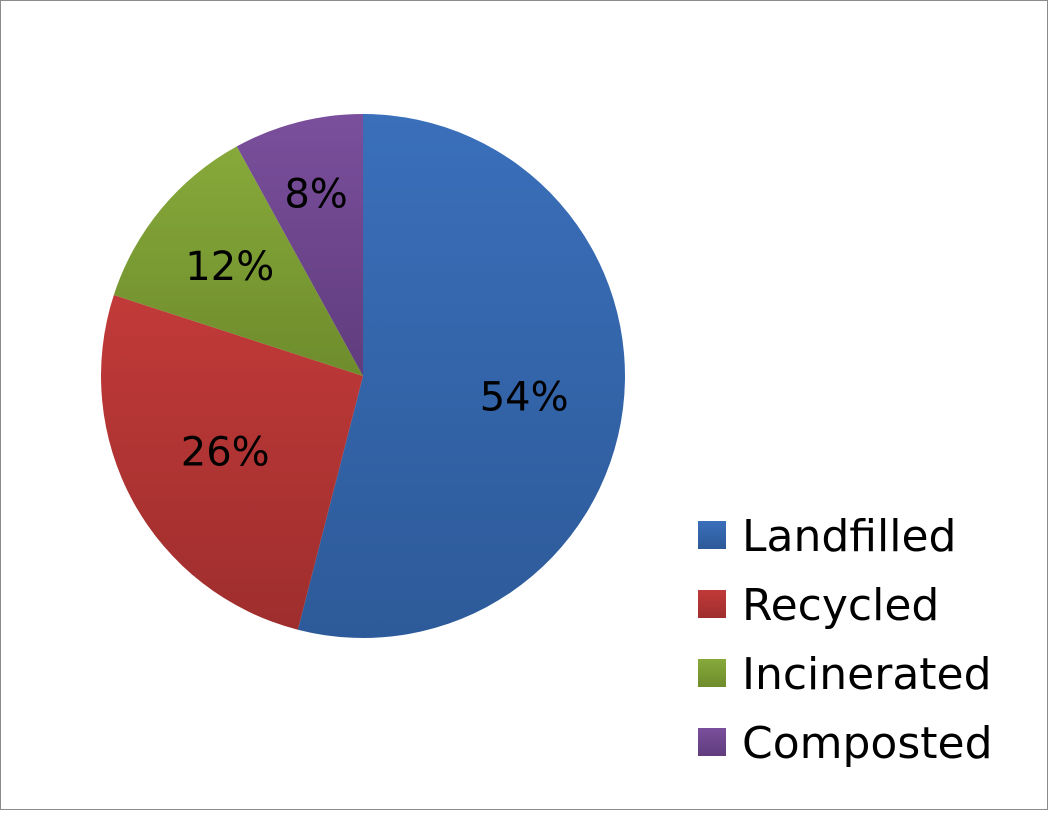  I want to click on slice-label-composted: 8%, so click(315, 194).